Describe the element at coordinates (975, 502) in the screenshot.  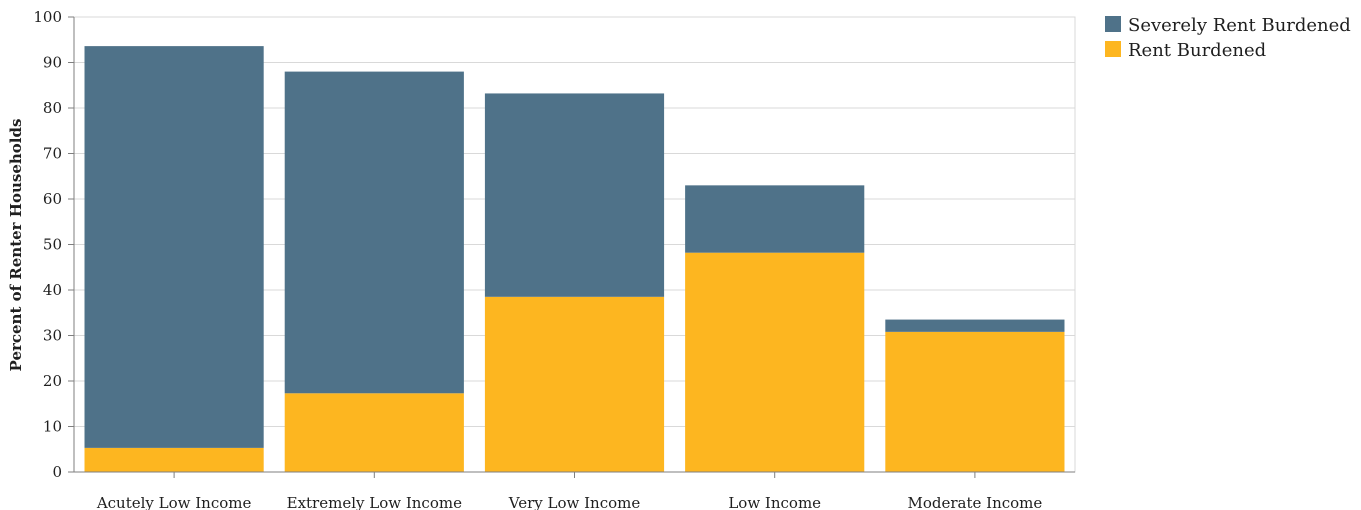
I see `x-tick-label: Moderate Income` at that location.